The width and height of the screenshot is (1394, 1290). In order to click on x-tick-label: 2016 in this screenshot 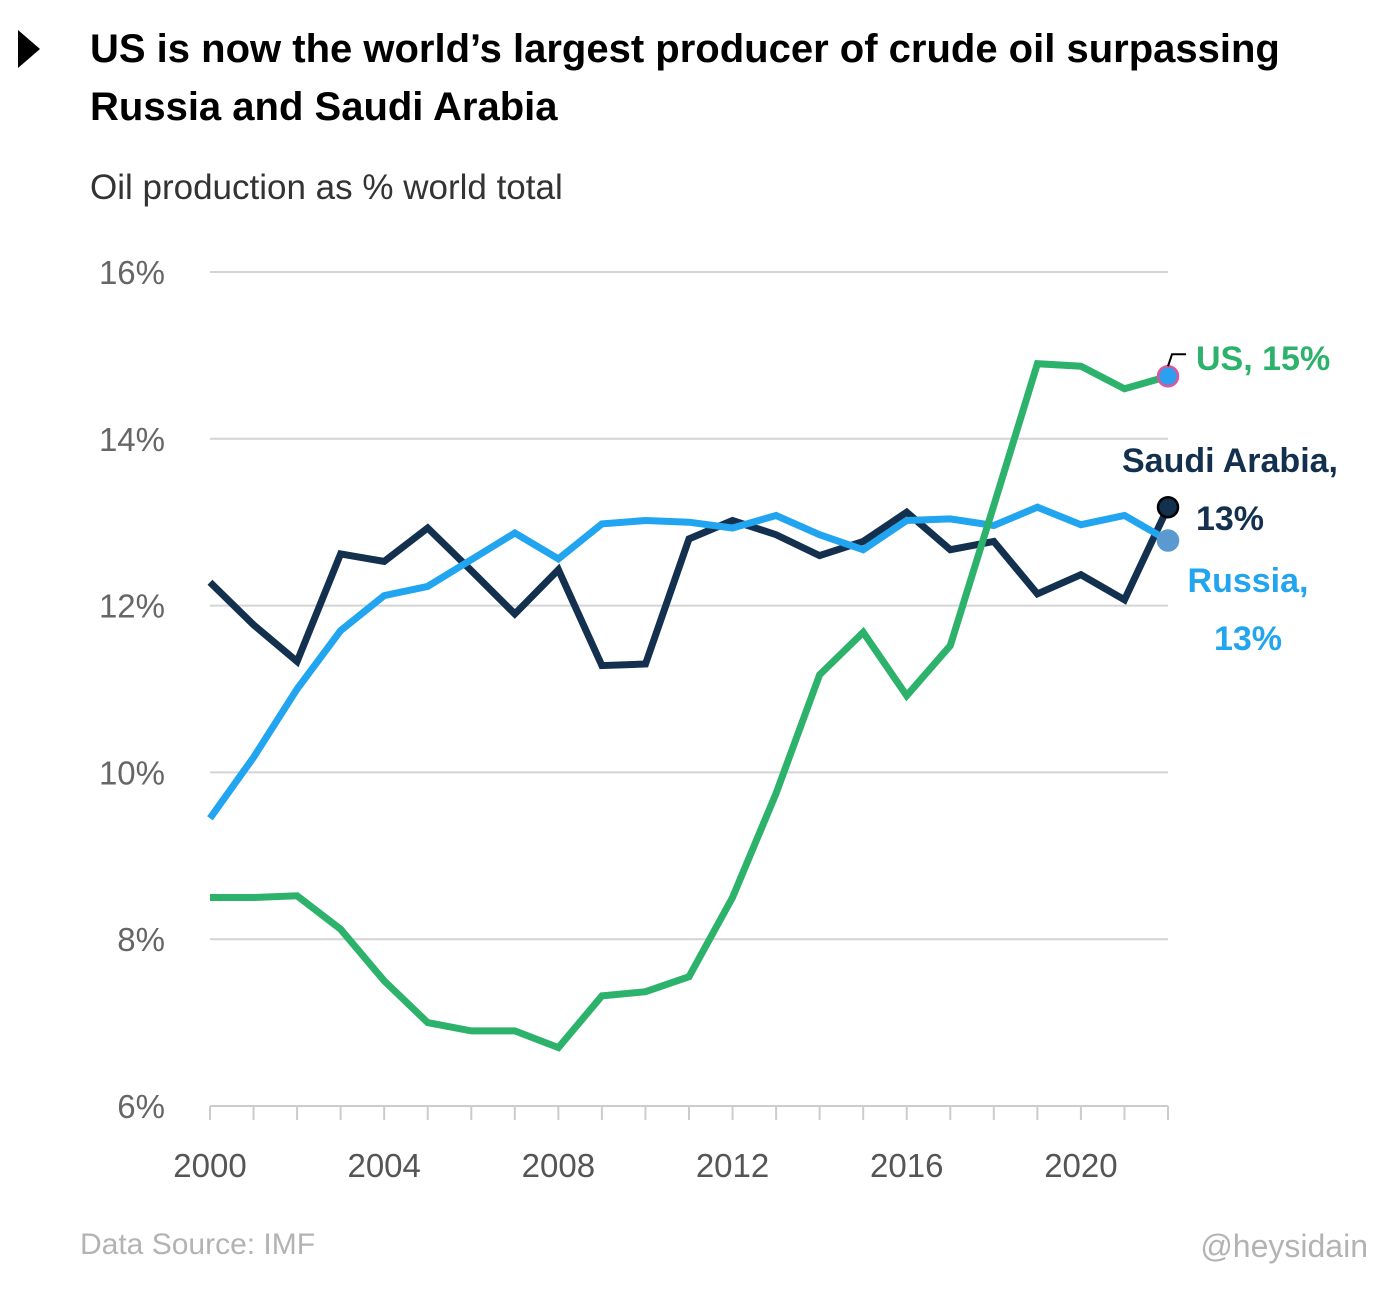, I will do `click(906, 1165)`.